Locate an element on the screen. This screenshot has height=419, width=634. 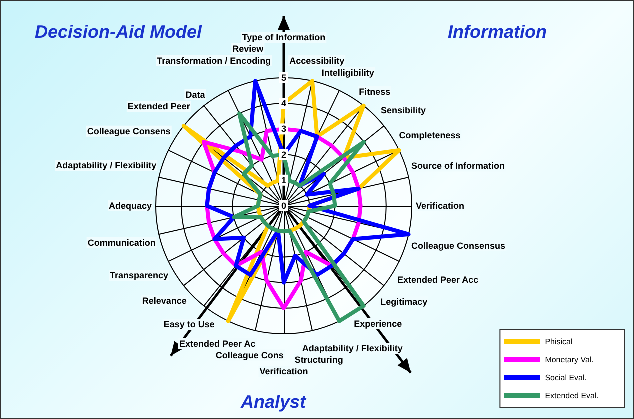
spoke-label: Source of Information is located at coordinates (459, 166).